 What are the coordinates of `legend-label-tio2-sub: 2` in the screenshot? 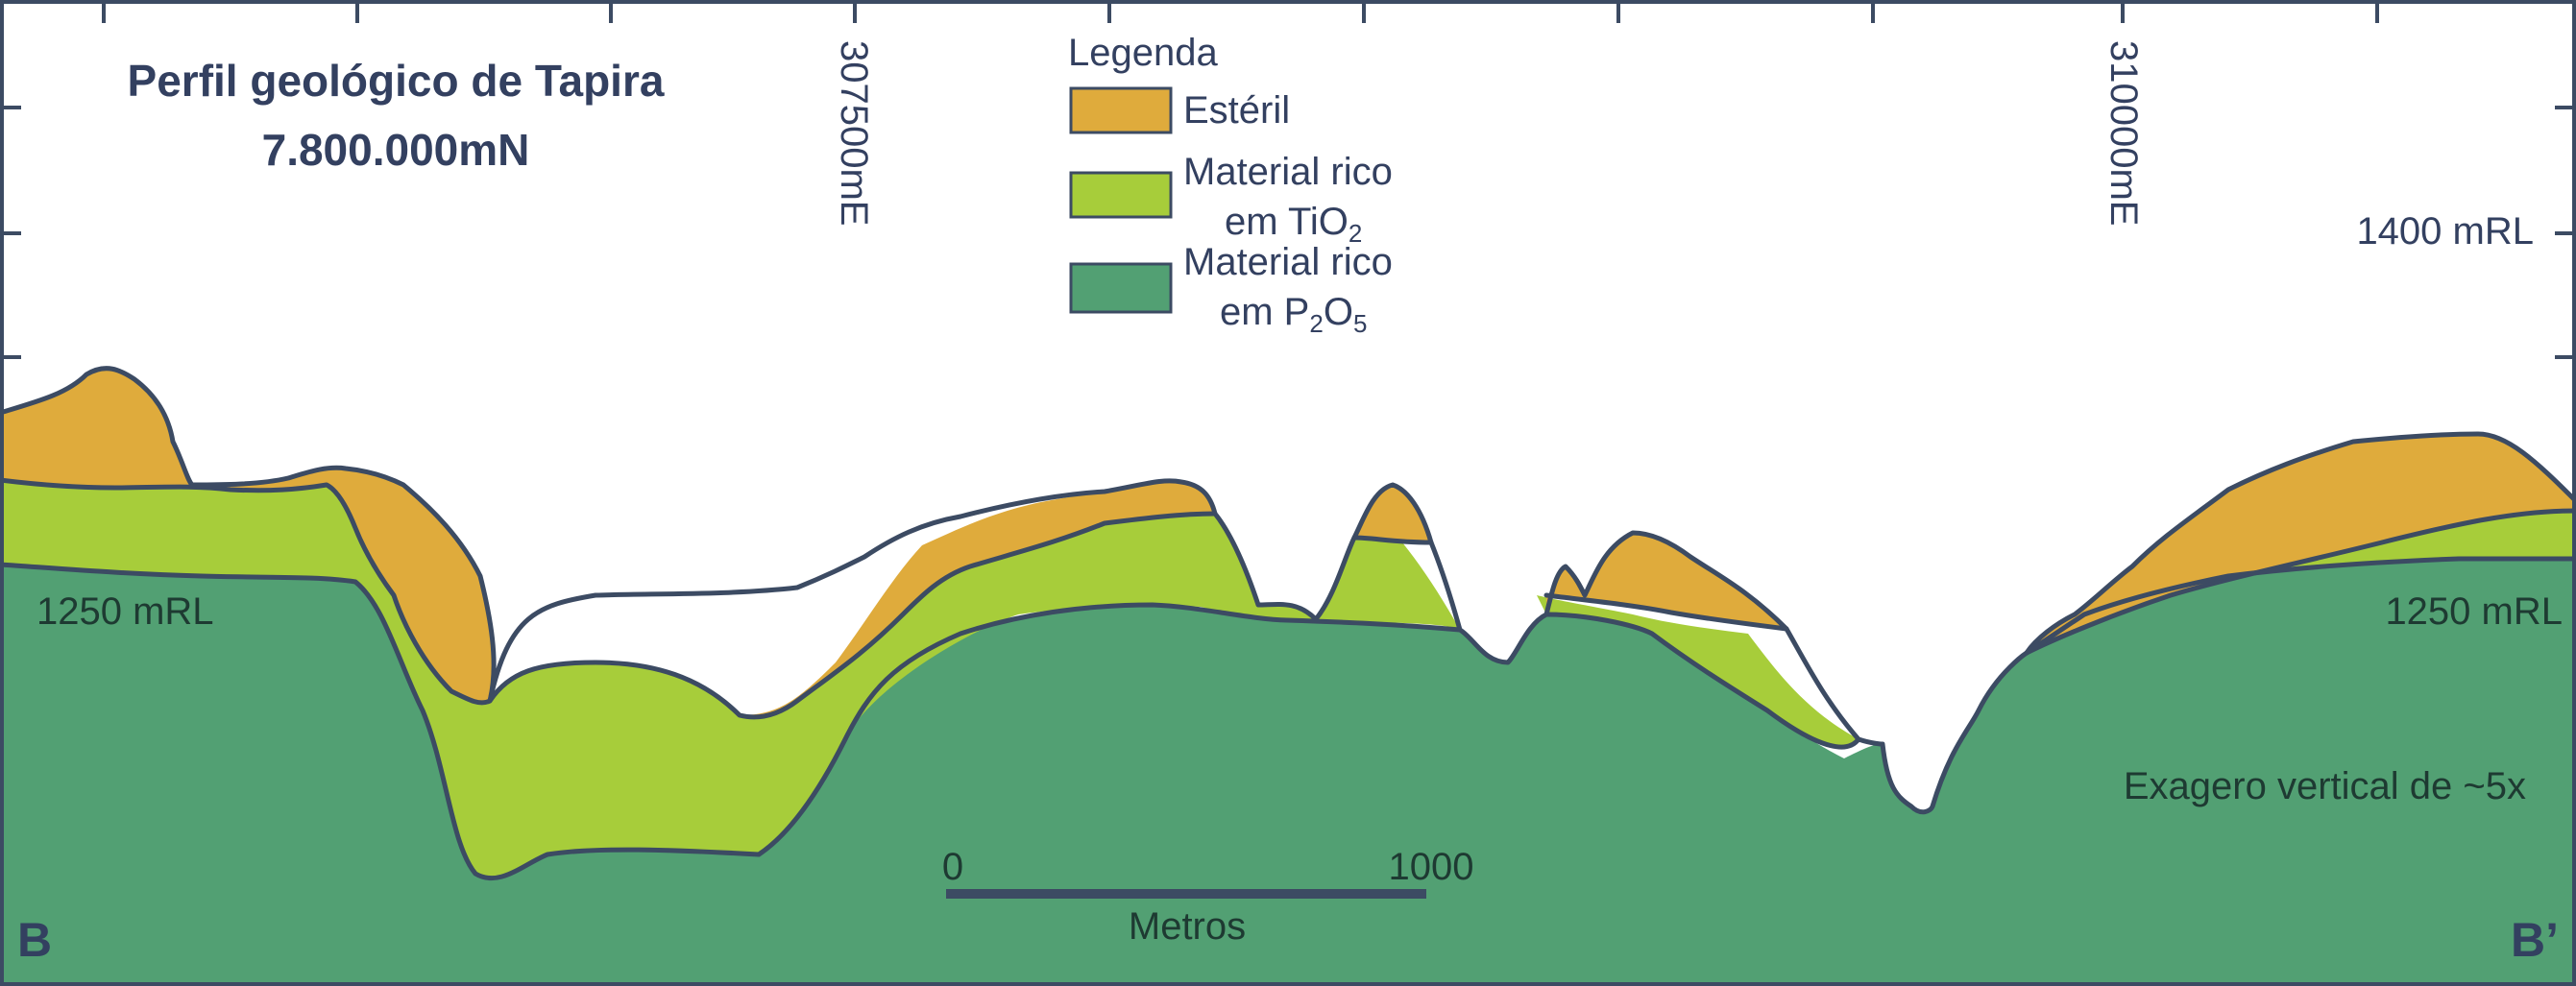 It's located at (1355, 234).